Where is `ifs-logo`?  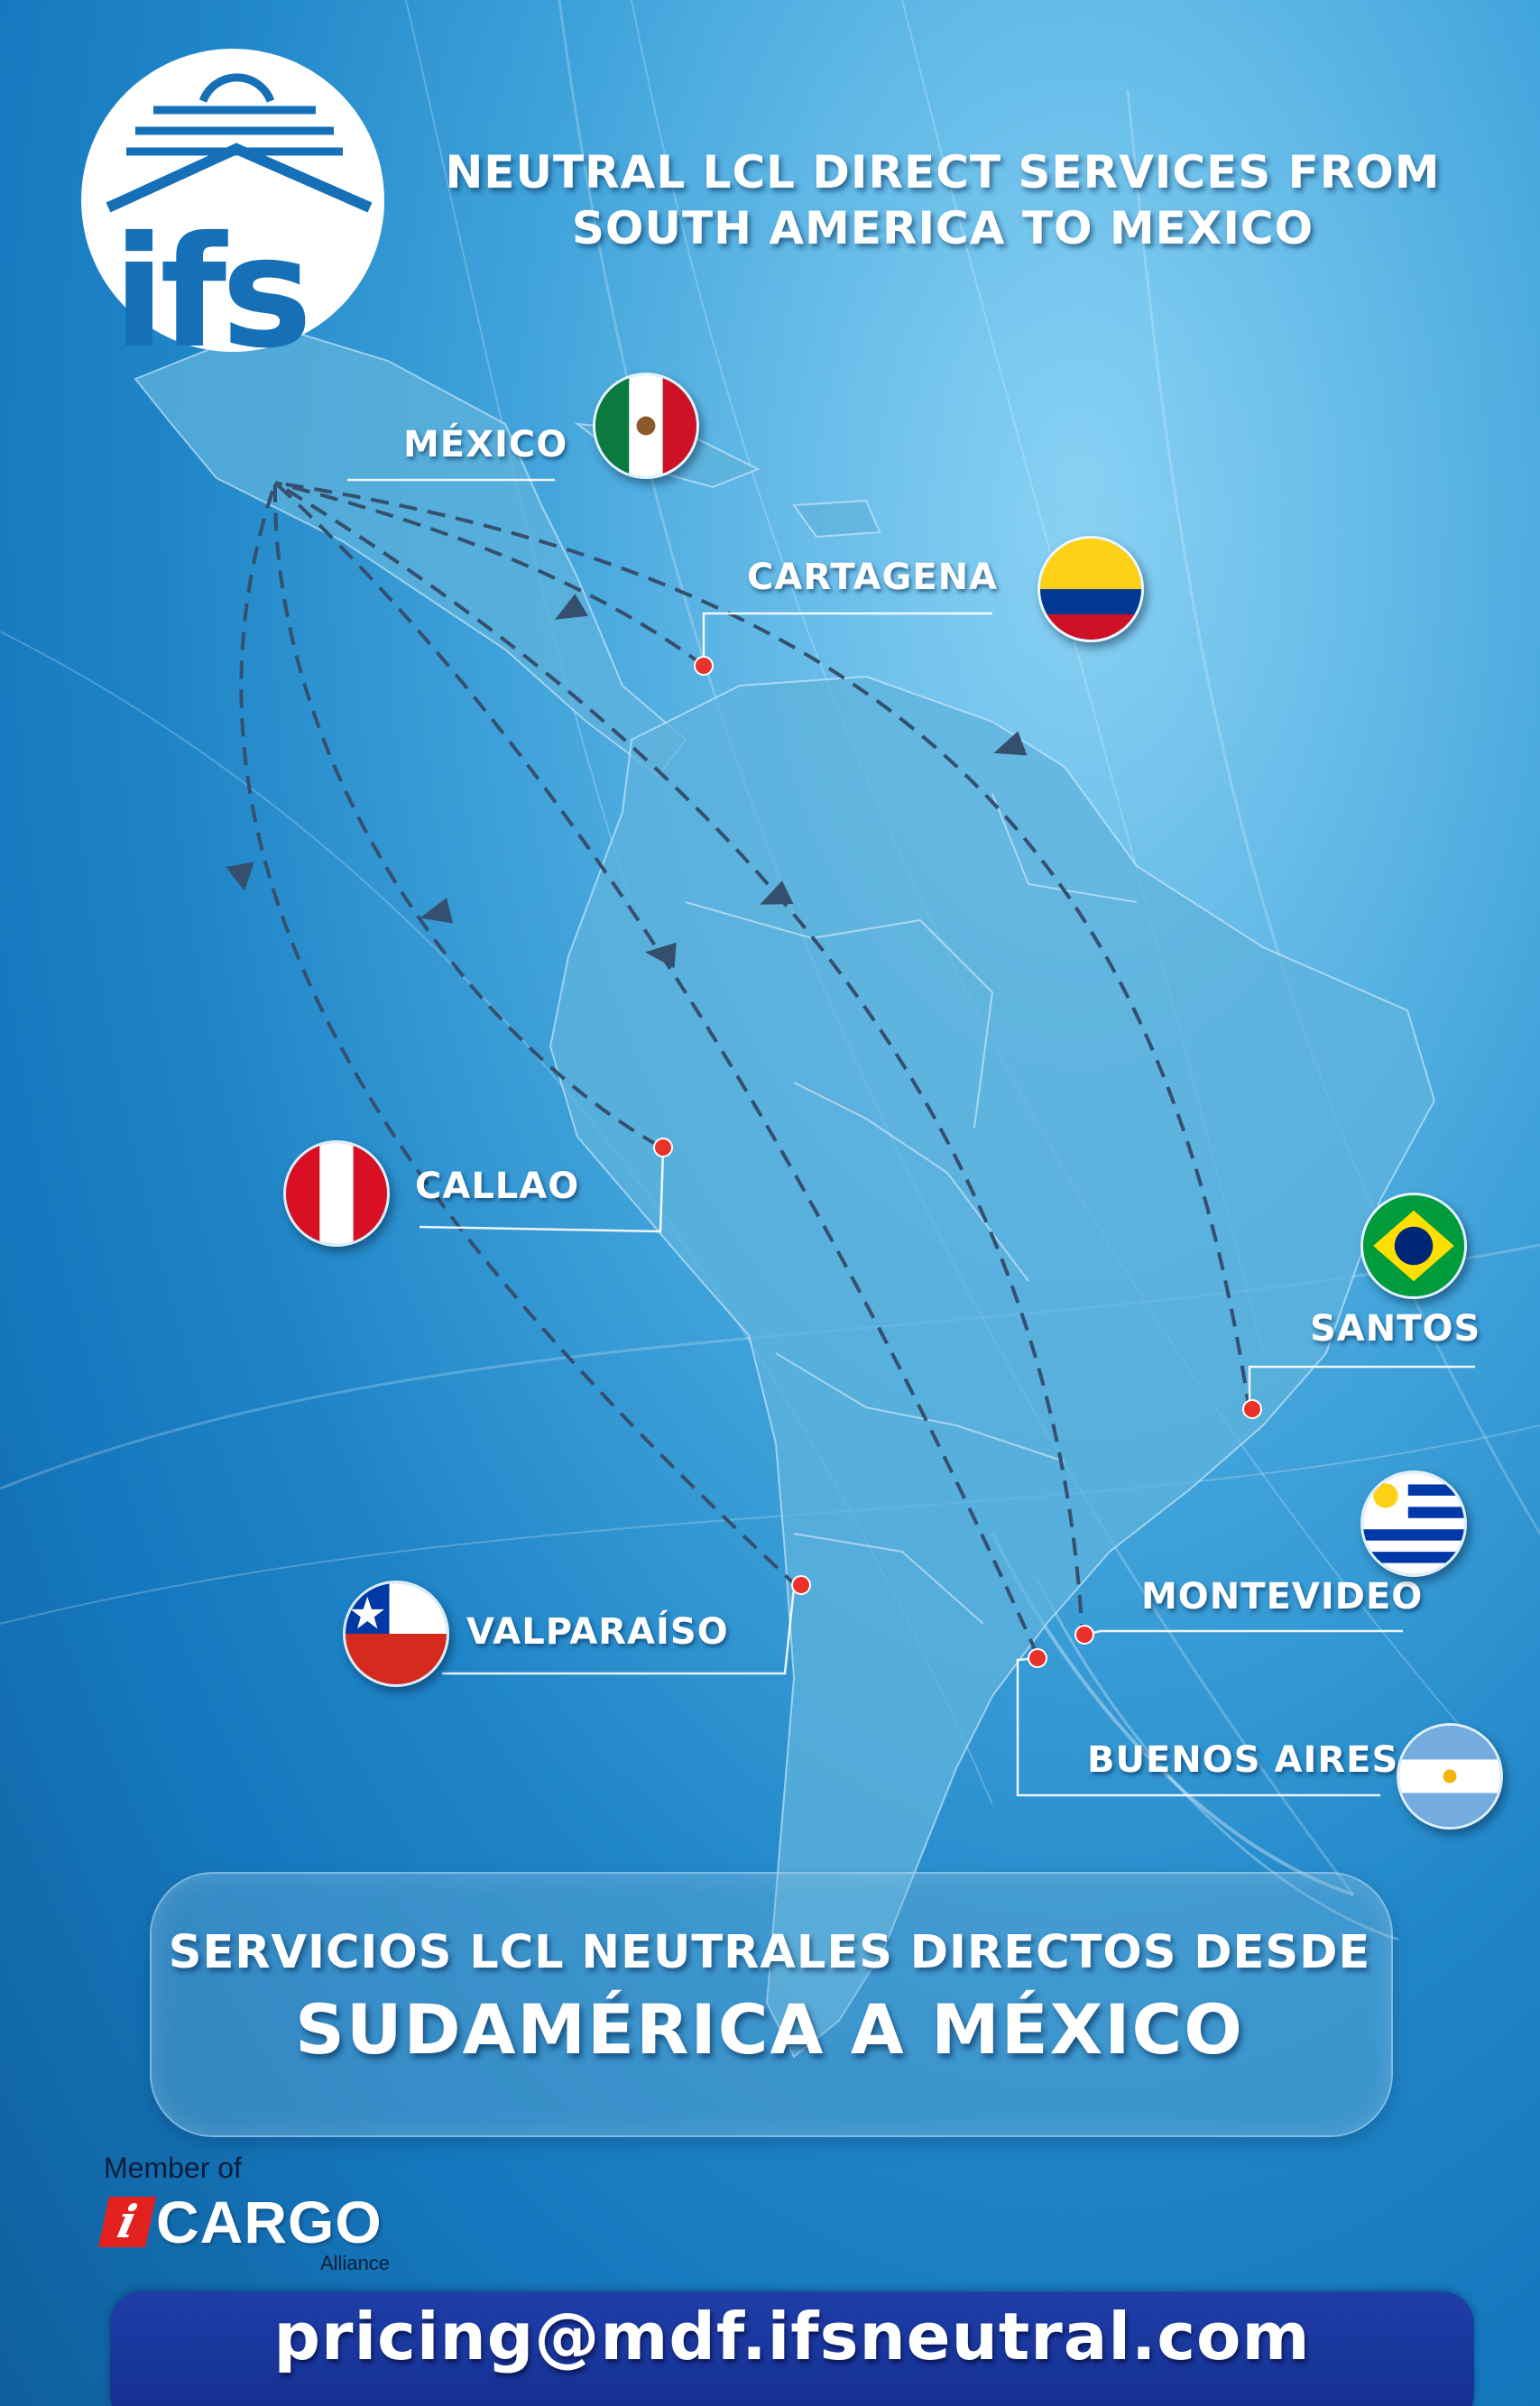 ifs-logo is located at coordinates (232, 201).